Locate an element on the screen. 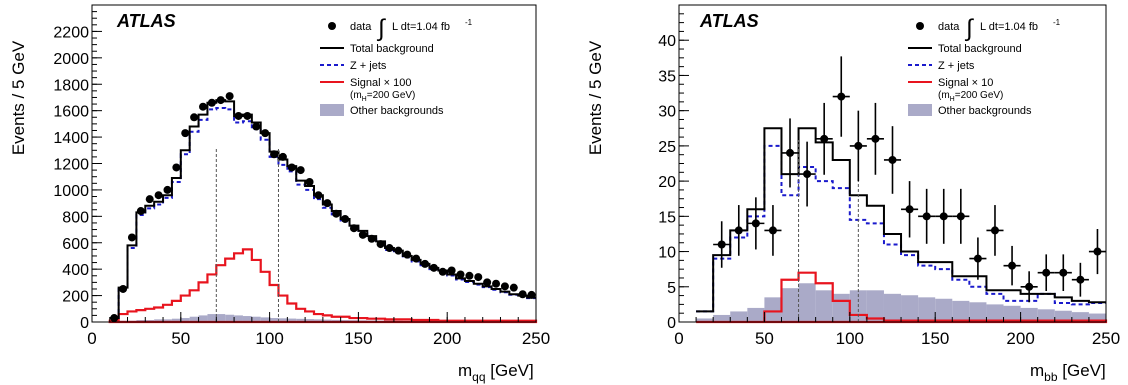  x-tick-label: 200 is located at coordinates (1020, 338).